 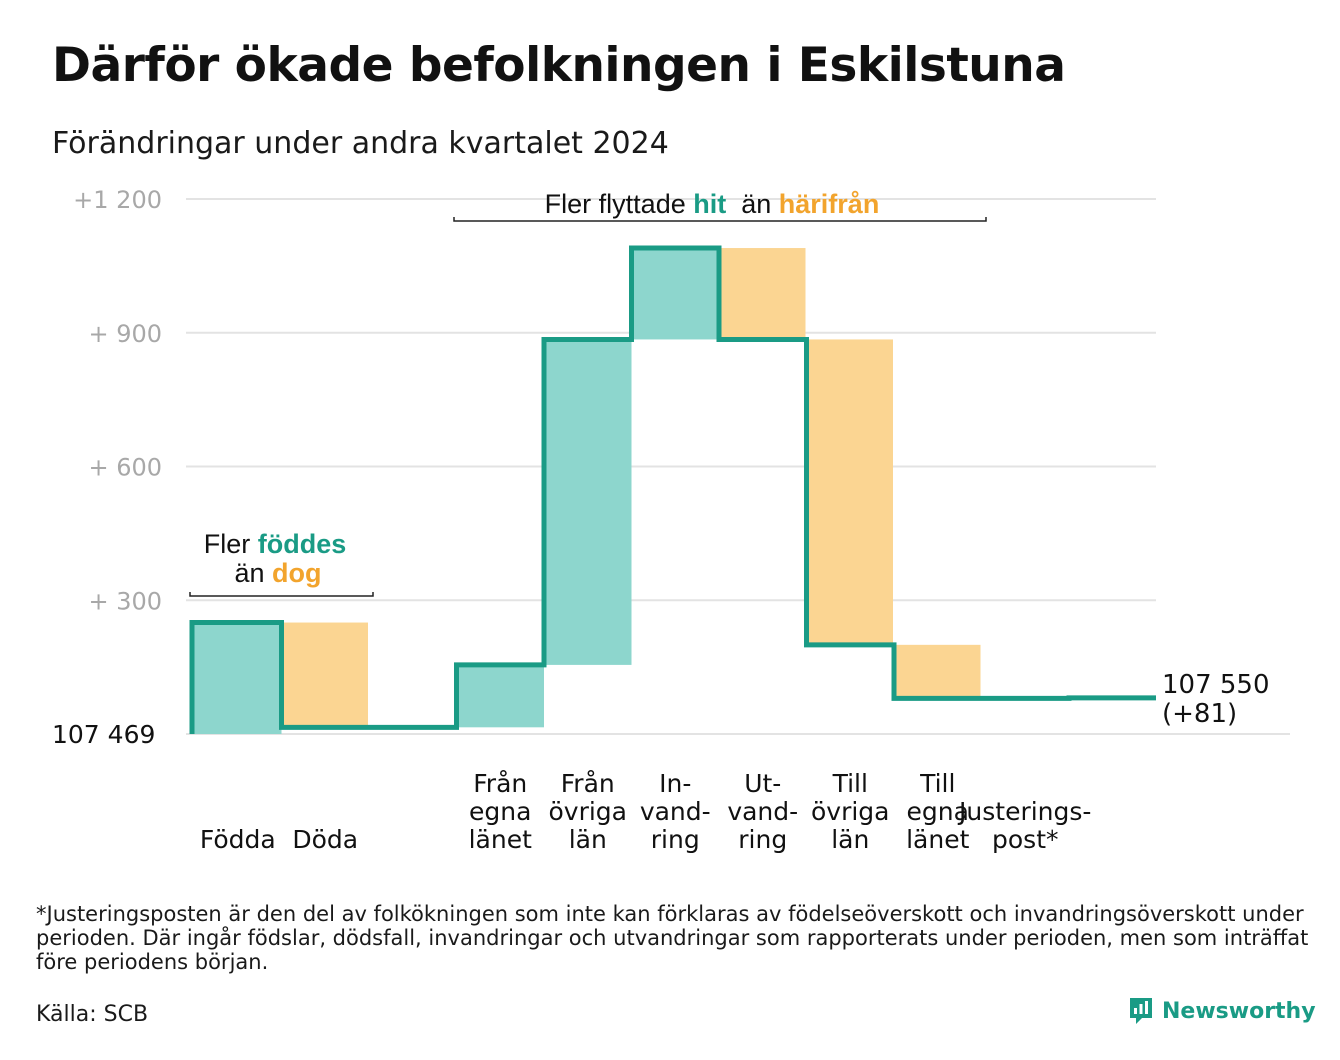 What do you see at coordinates (125, 334) in the screenshot?
I see `y-tick-label: + 900` at bounding box center [125, 334].